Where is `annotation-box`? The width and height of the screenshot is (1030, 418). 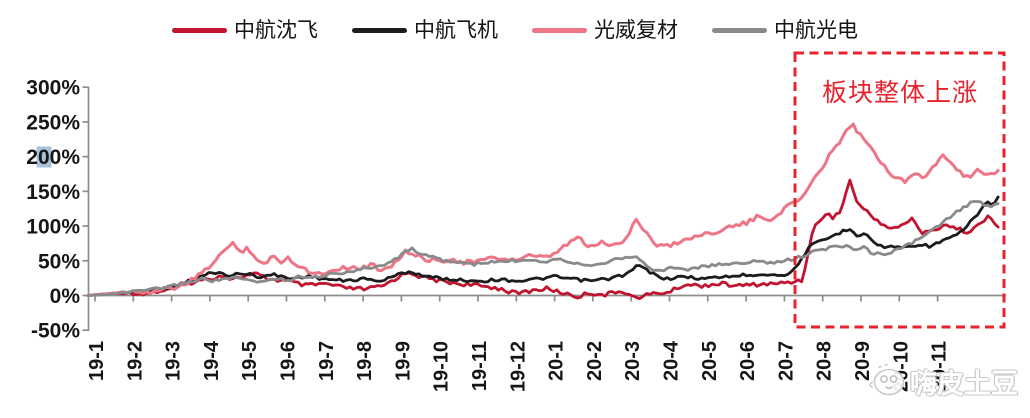 annotation-box is located at coordinates (899, 190).